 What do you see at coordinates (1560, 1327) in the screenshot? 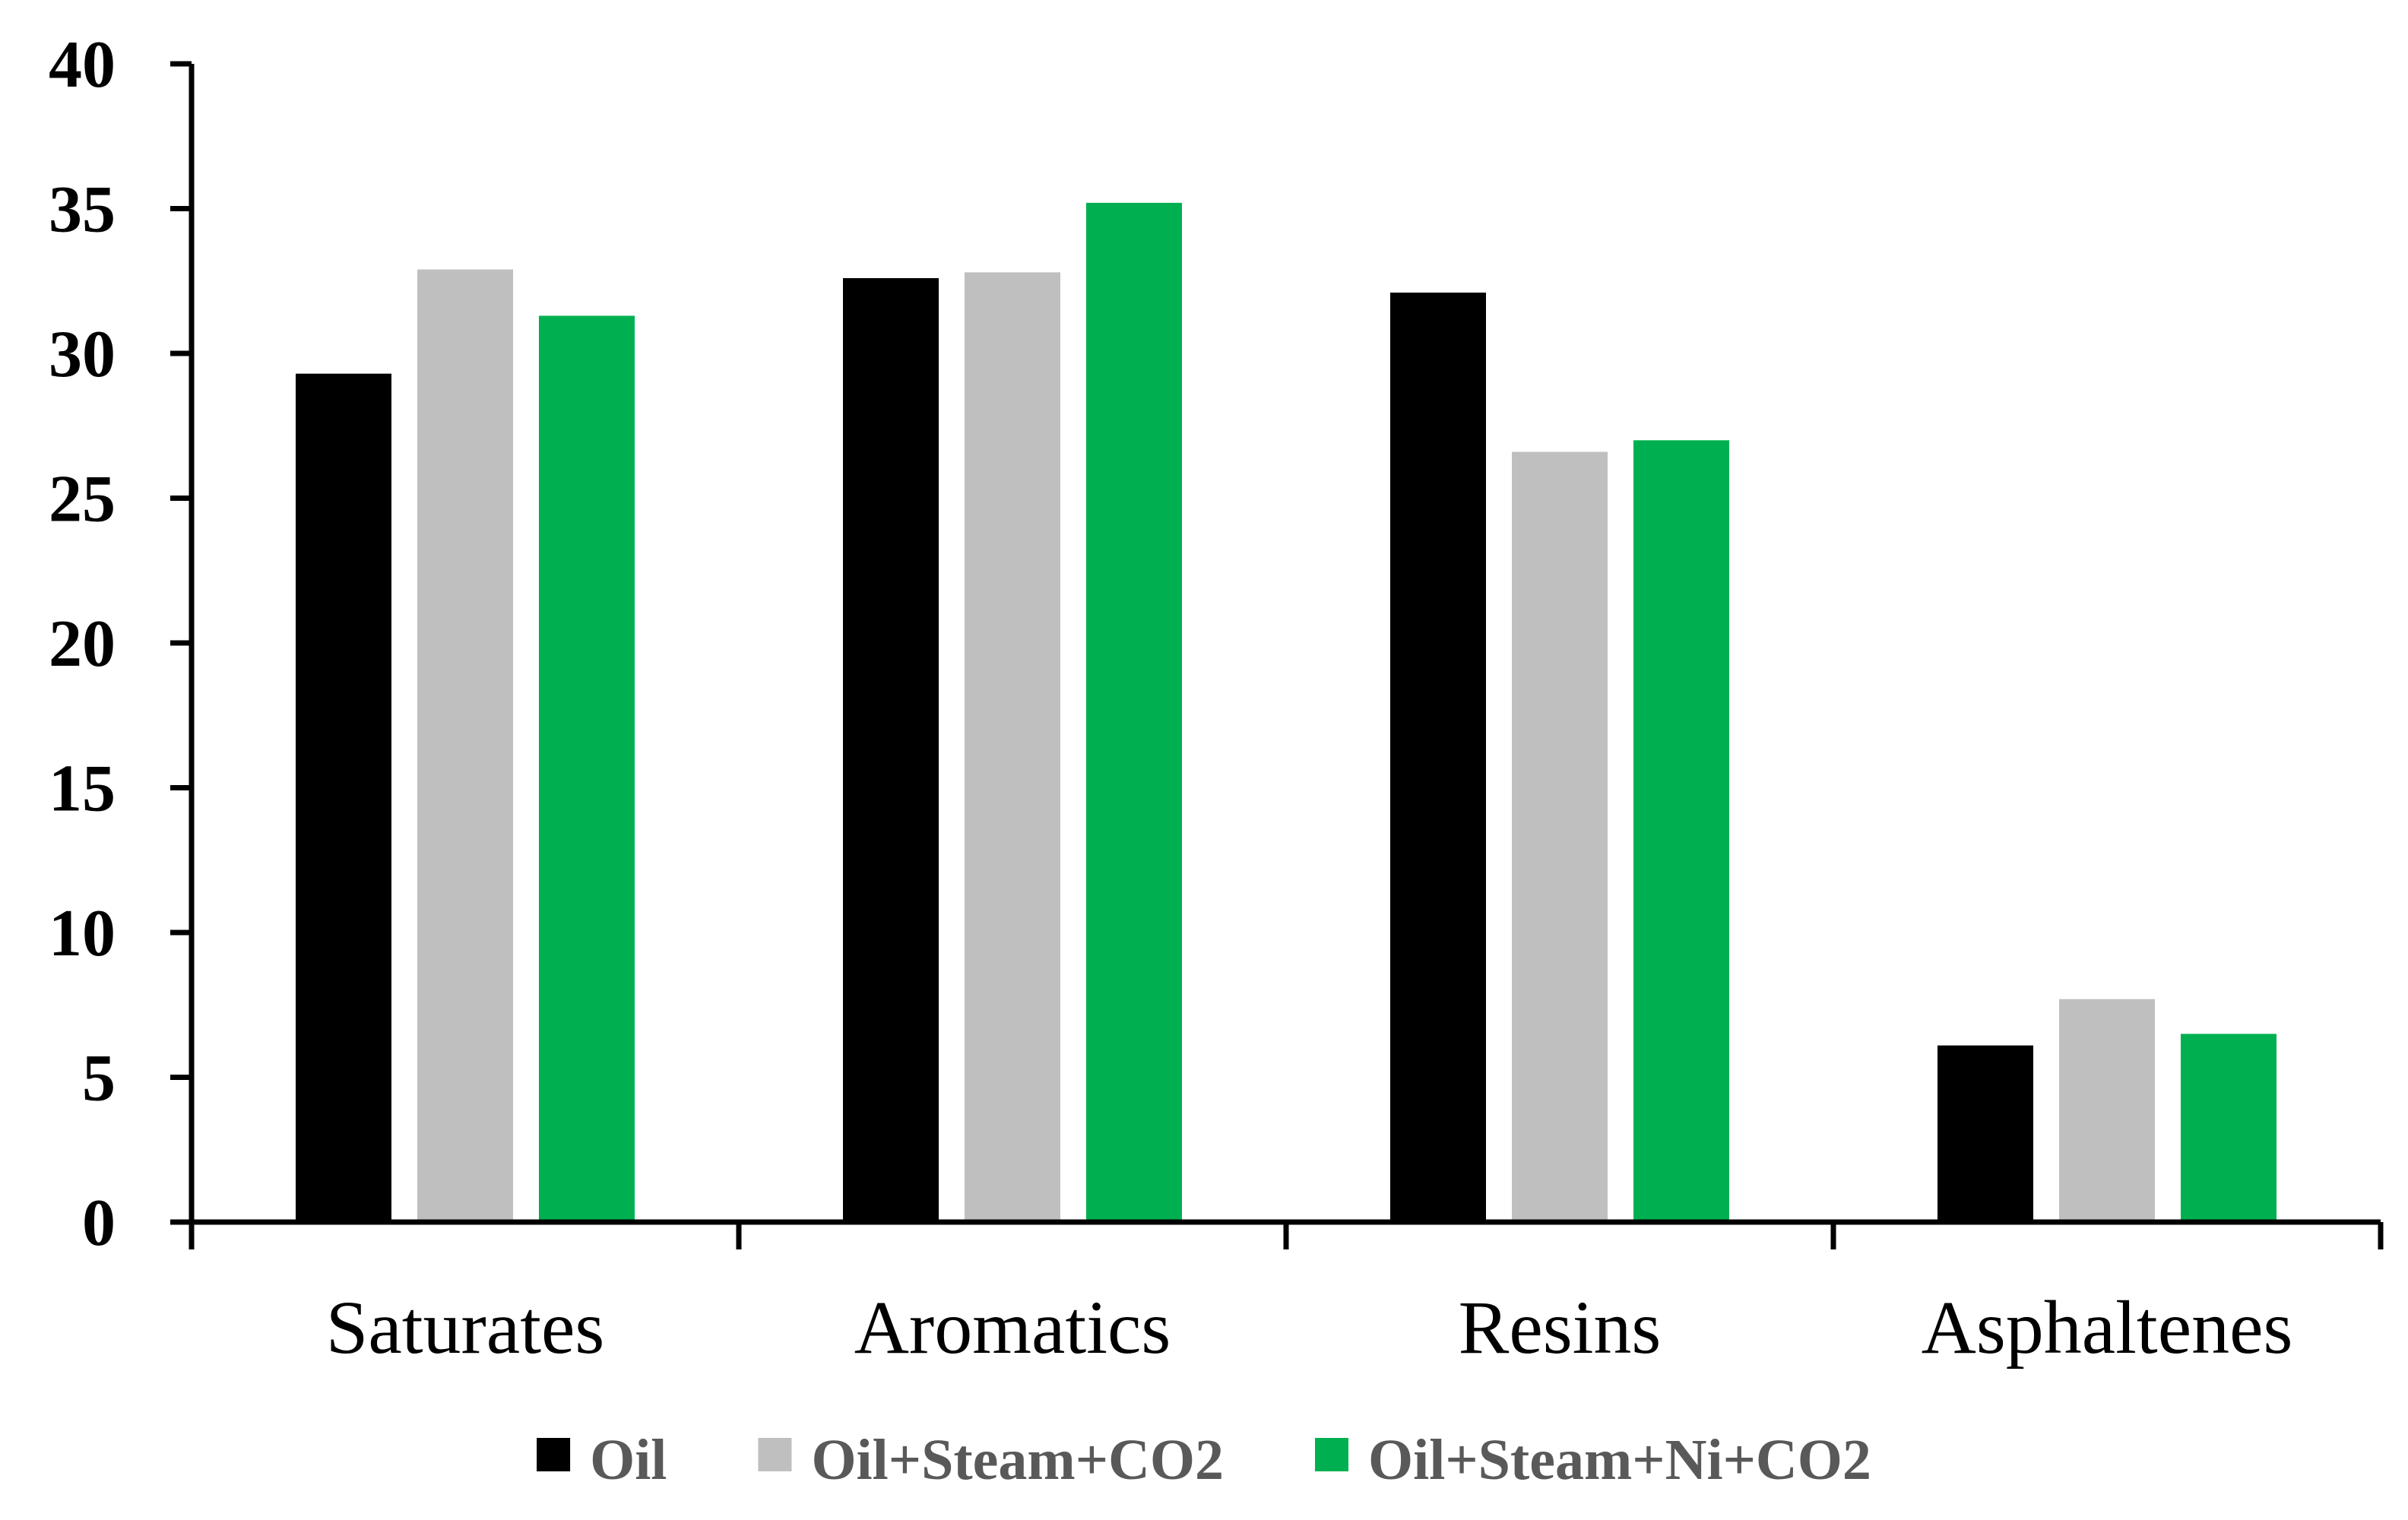
I see `x-tick-label-resins: Resins` at bounding box center [1560, 1327].